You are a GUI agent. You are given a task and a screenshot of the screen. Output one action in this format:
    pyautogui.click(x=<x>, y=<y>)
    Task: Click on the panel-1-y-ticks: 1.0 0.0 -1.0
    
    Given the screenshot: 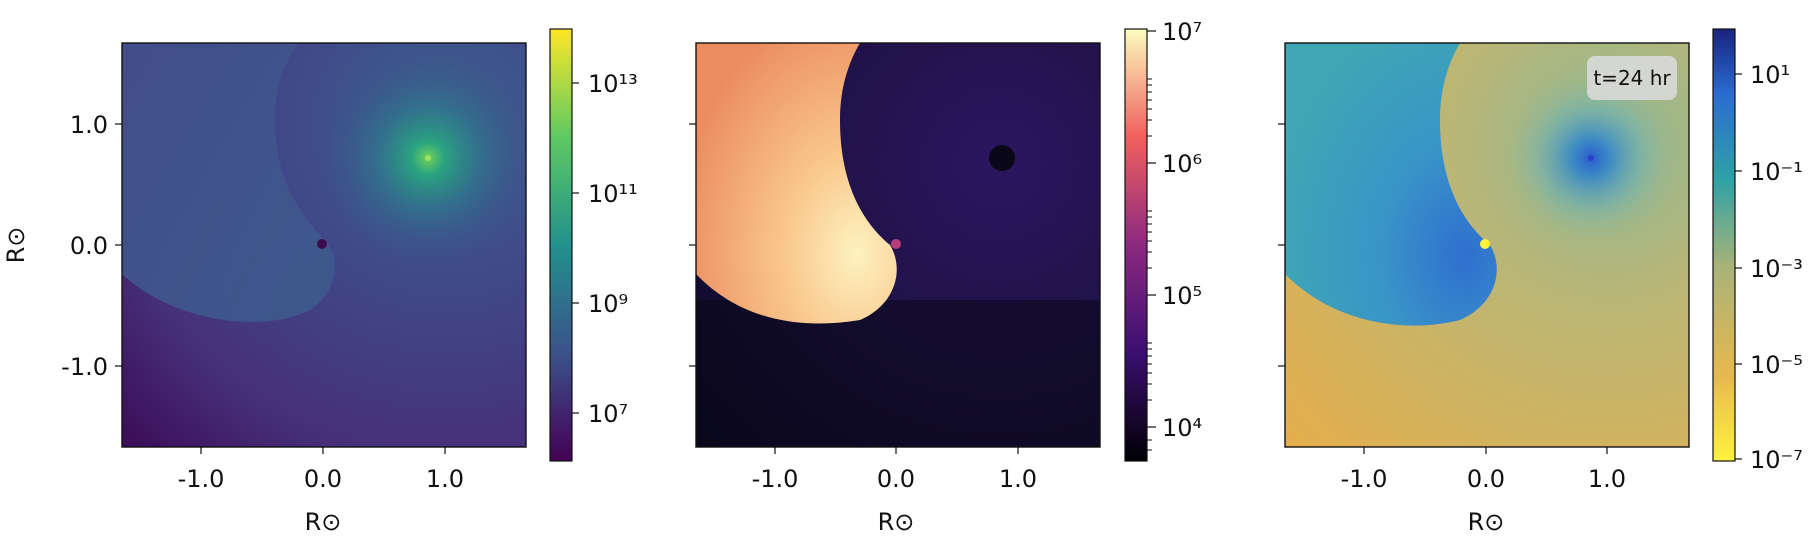 What is the action you would take?
    pyautogui.click(x=91, y=246)
    